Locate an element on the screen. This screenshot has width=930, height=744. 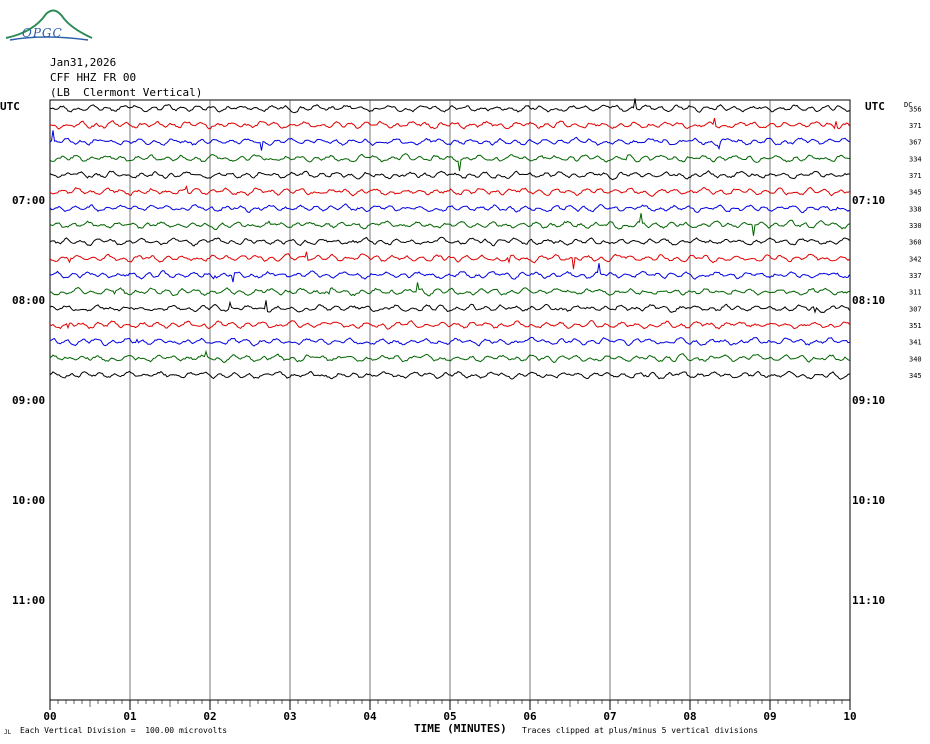
dc-value: 330 is located at coordinates (915, 226).